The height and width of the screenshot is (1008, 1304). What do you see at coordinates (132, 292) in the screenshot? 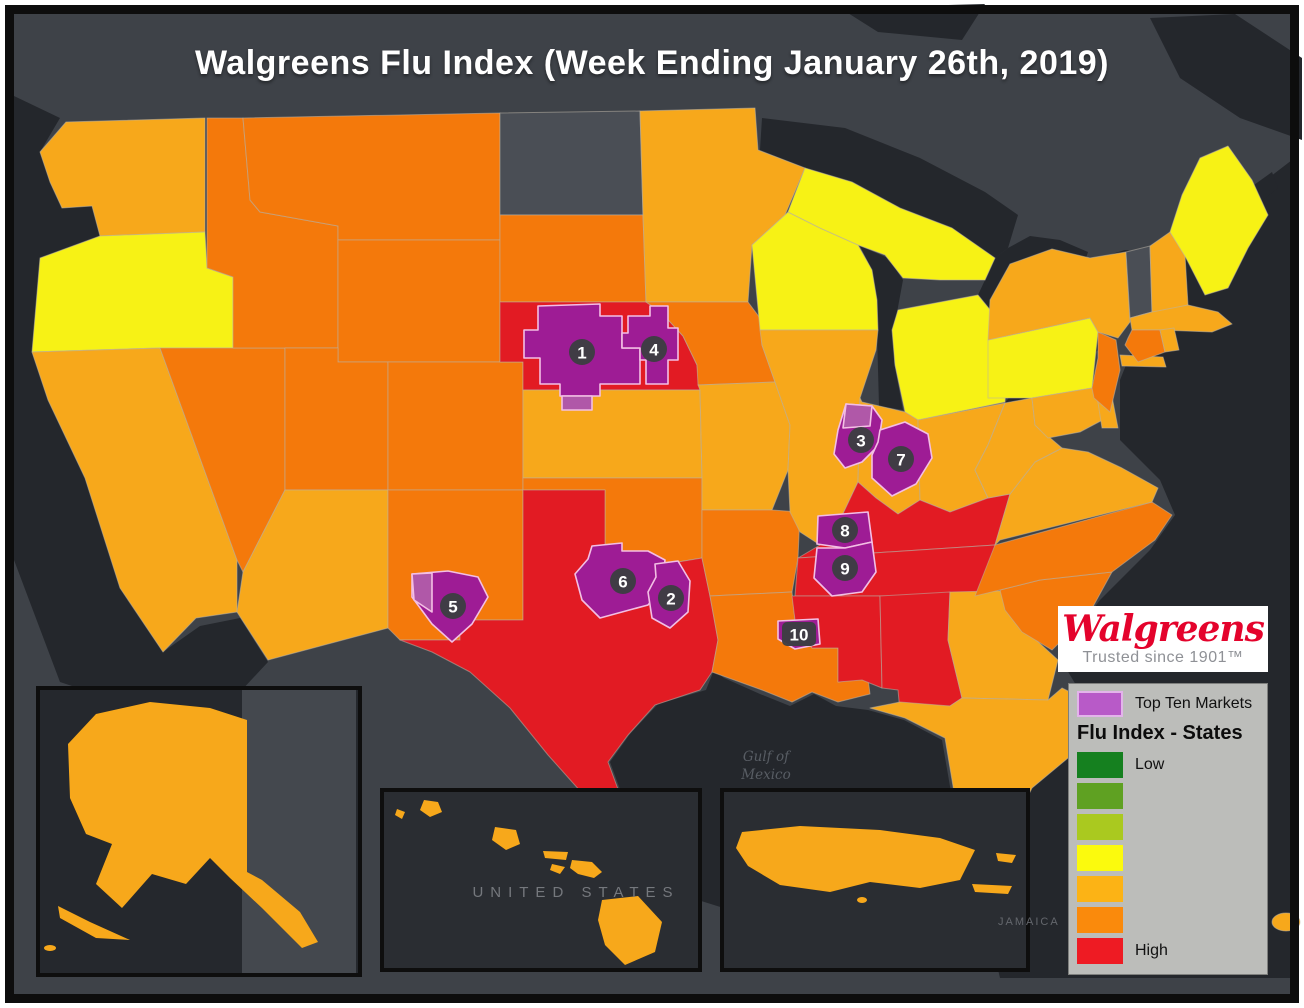
I see `state-OR` at bounding box center [132, 292].